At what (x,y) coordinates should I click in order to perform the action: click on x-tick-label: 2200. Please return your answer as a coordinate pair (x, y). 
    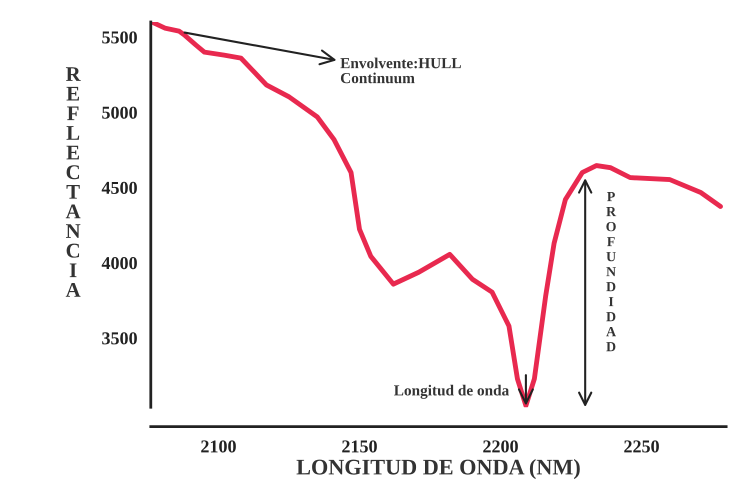
    Looking at the image, I should click on (500, 446).